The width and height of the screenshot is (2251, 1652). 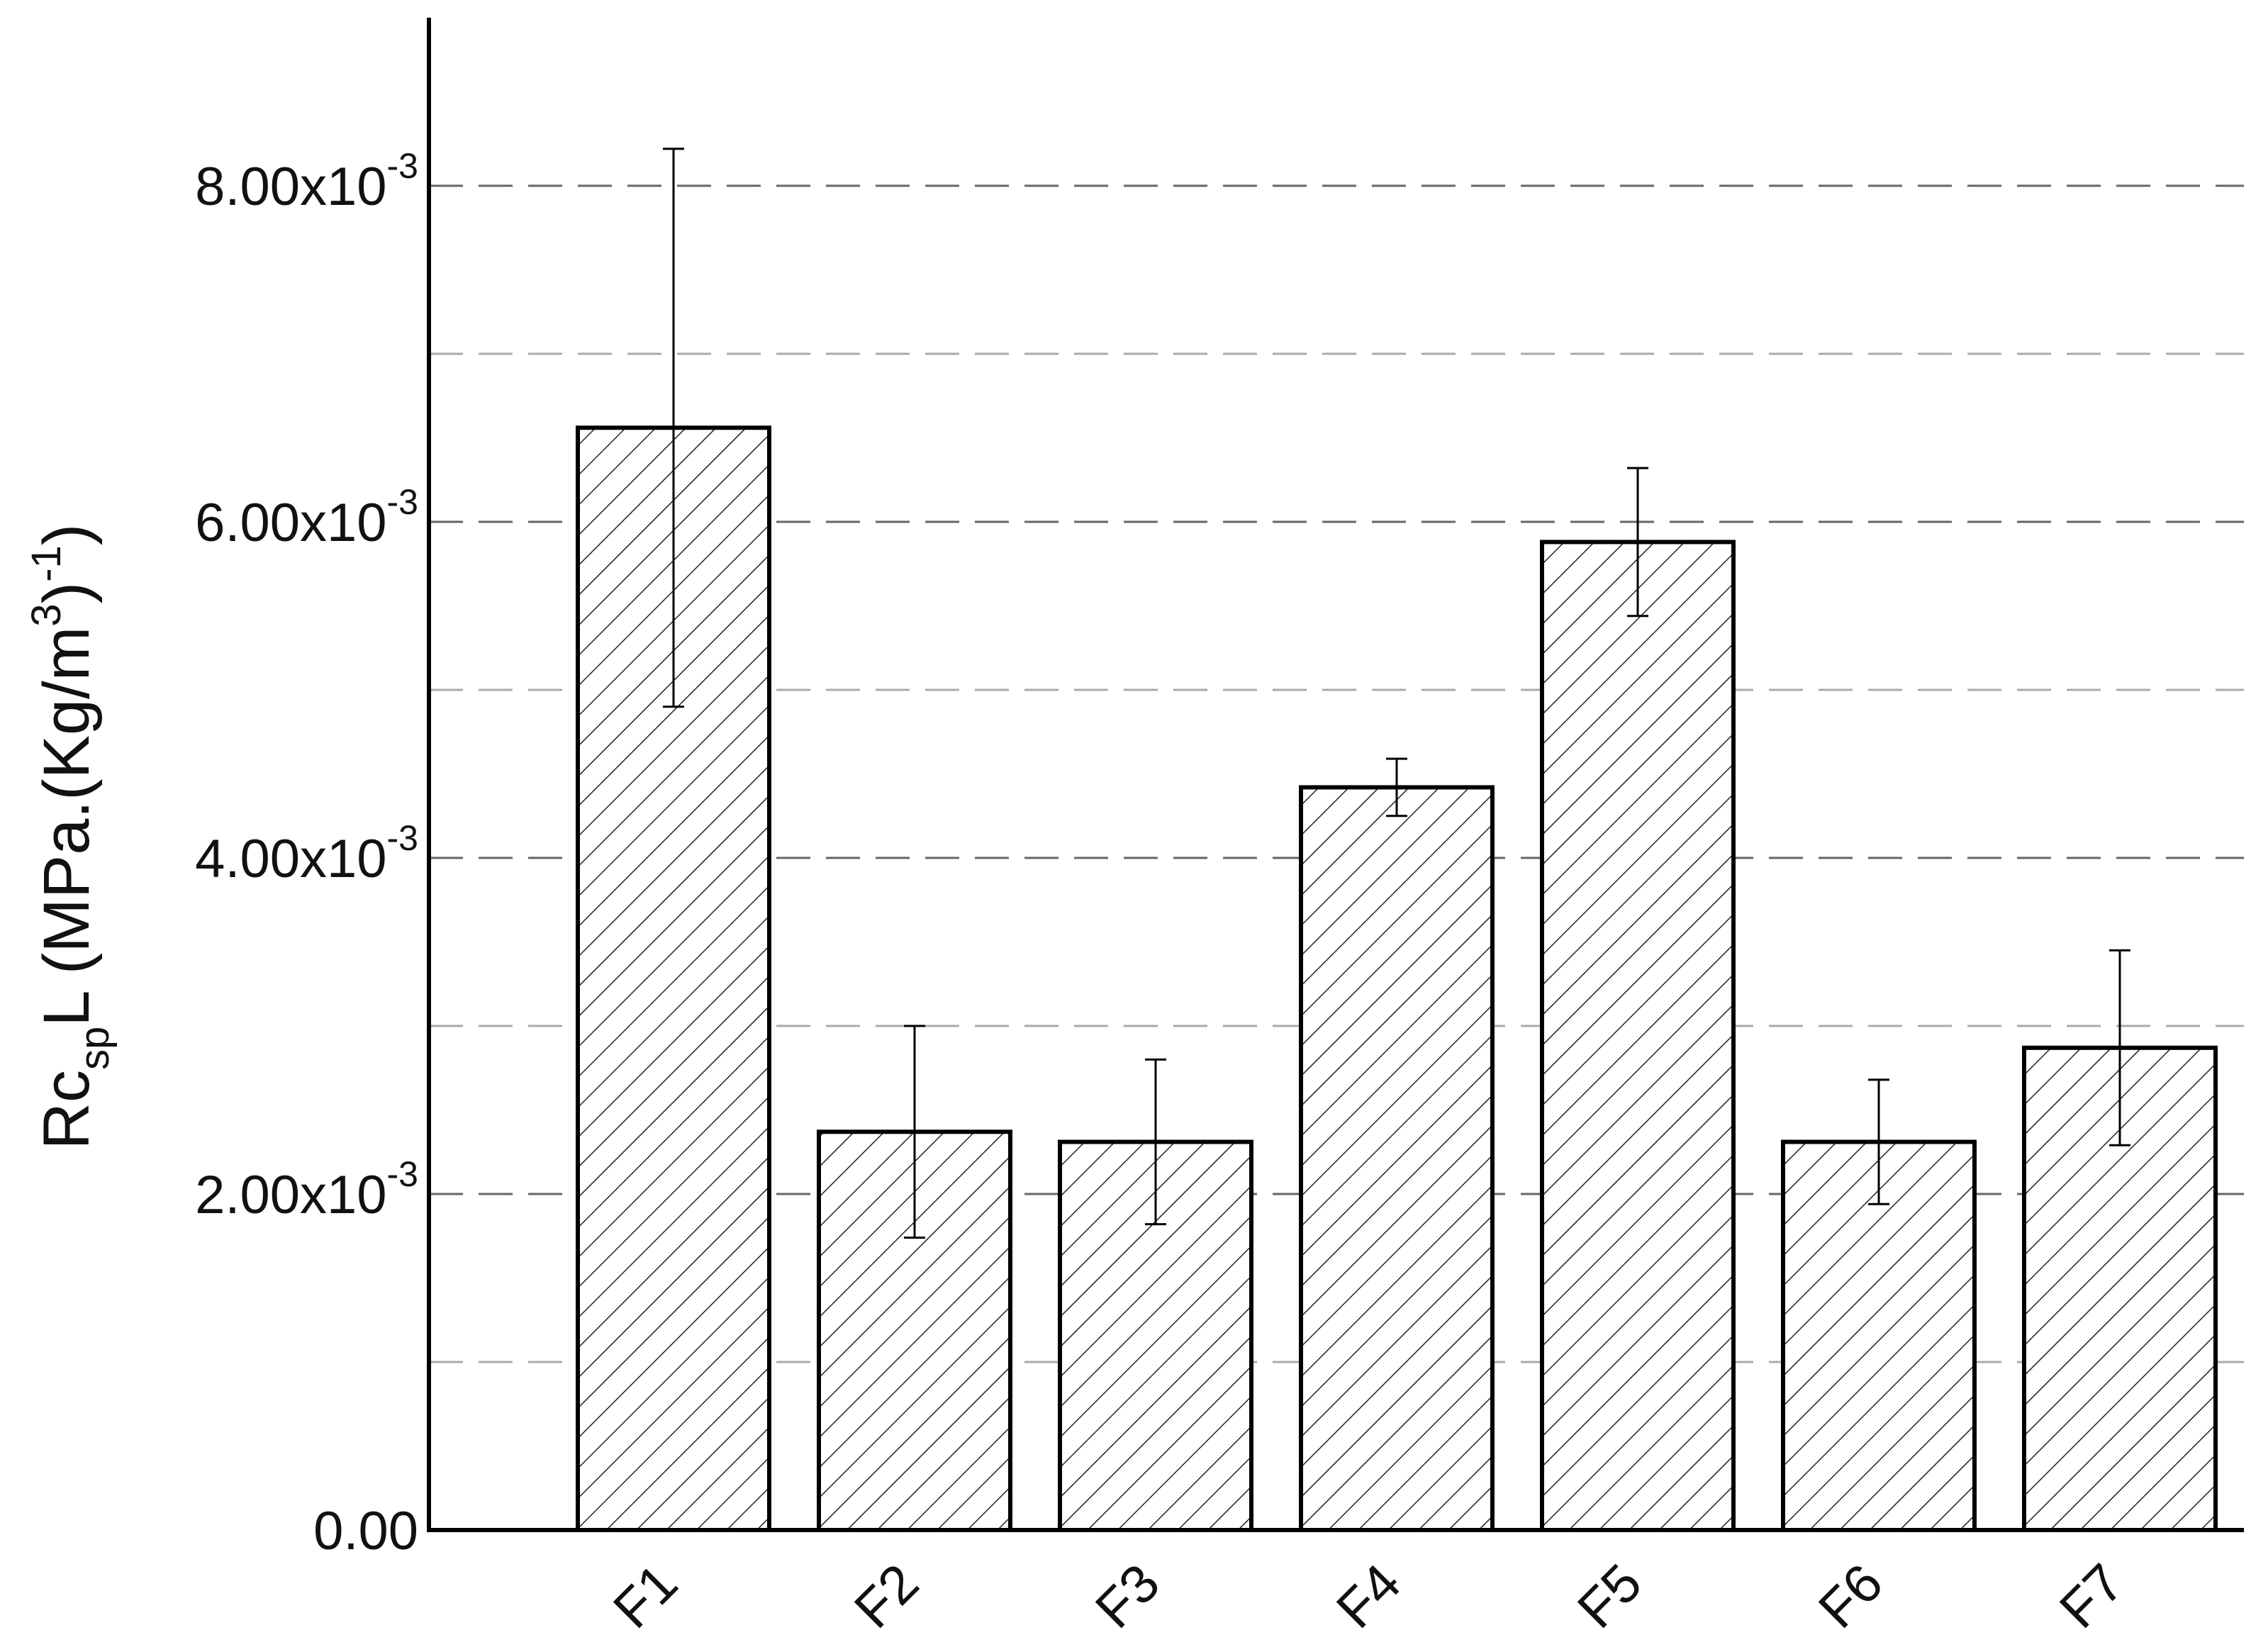 What do you see at coordinates (1638, 1036) in the screenshot?
I see `bar-f5` at bounding box center [1638, 1036].